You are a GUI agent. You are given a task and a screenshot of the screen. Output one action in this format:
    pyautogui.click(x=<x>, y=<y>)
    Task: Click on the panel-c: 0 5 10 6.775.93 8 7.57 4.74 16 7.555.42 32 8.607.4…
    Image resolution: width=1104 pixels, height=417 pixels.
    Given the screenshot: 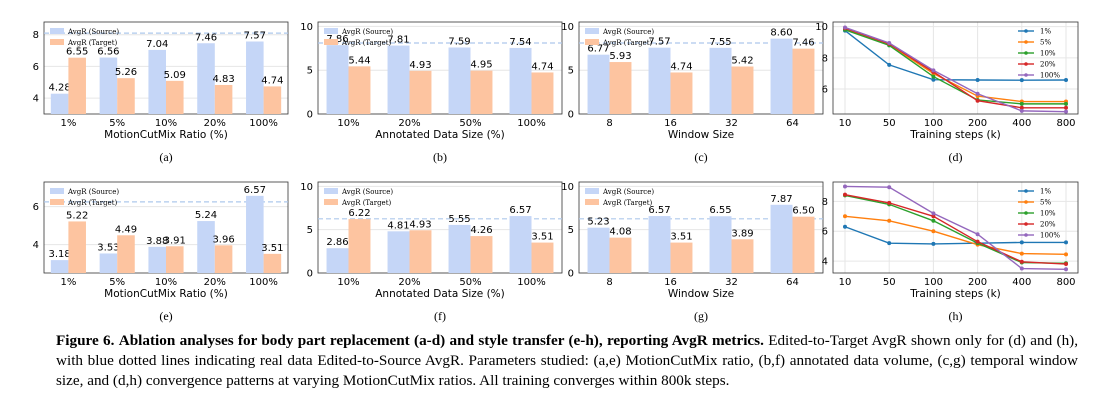 What is the action you would take?
    pyautogui.click(x=692, y=92)
    